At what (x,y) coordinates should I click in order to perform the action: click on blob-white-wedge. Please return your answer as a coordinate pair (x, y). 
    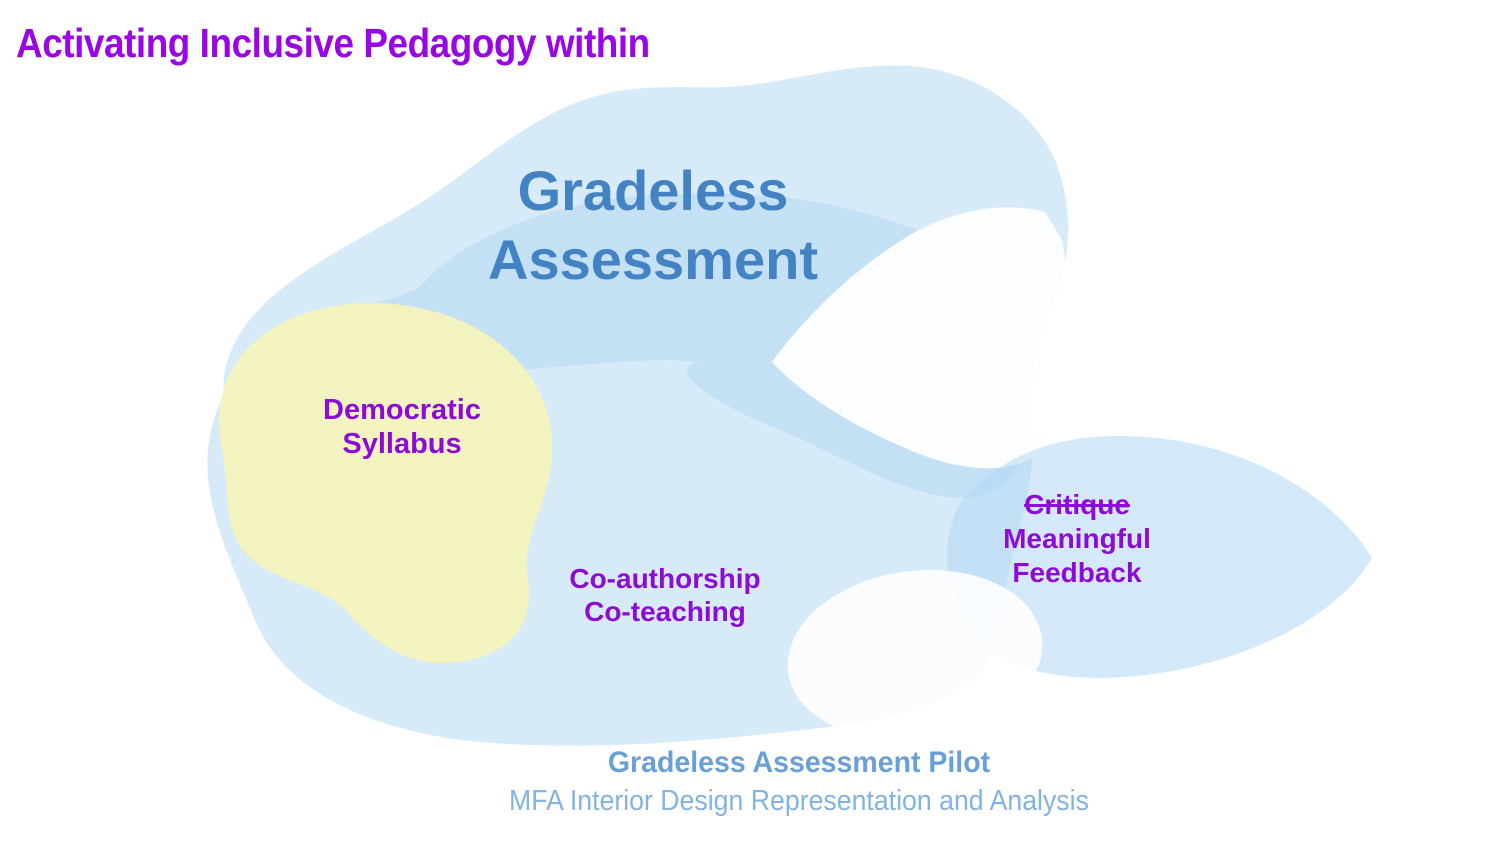
    Looking at the image, I should click on (920, 338).